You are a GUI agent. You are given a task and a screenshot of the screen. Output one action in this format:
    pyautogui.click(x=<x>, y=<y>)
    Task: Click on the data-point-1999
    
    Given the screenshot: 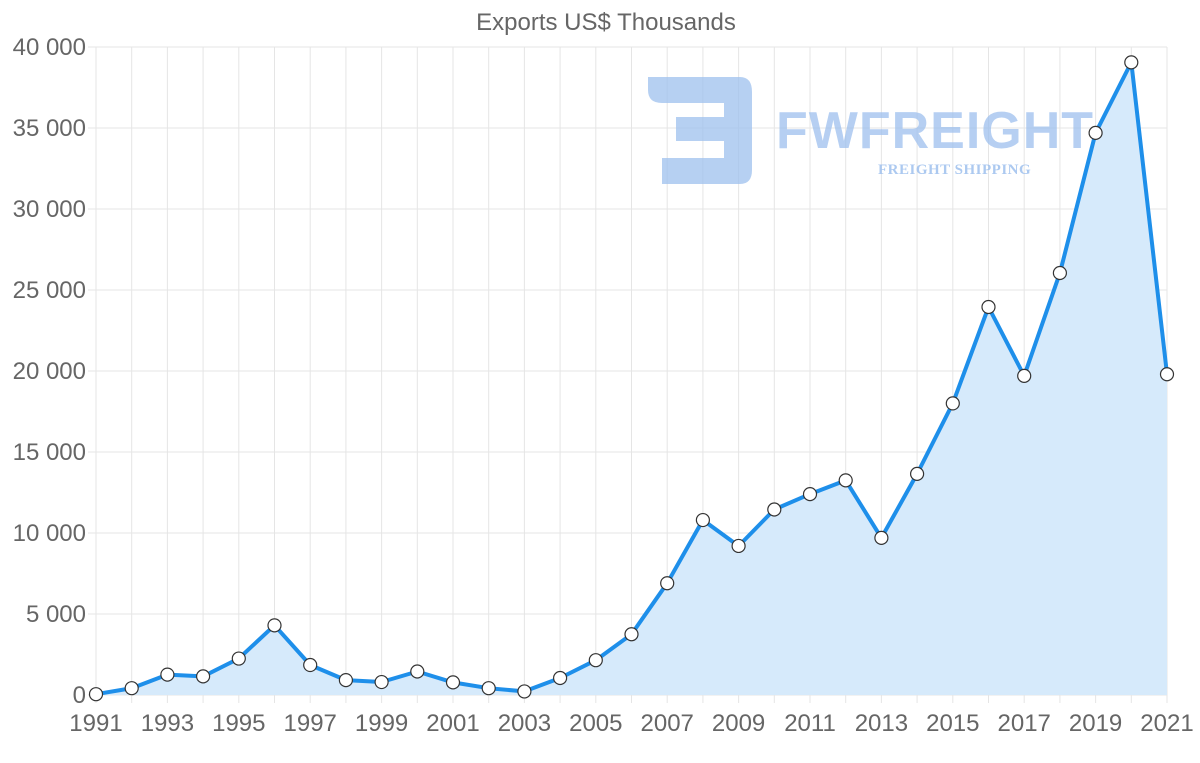 What is the action you would take?
    pyautogui.click(x=381, y=682)
    